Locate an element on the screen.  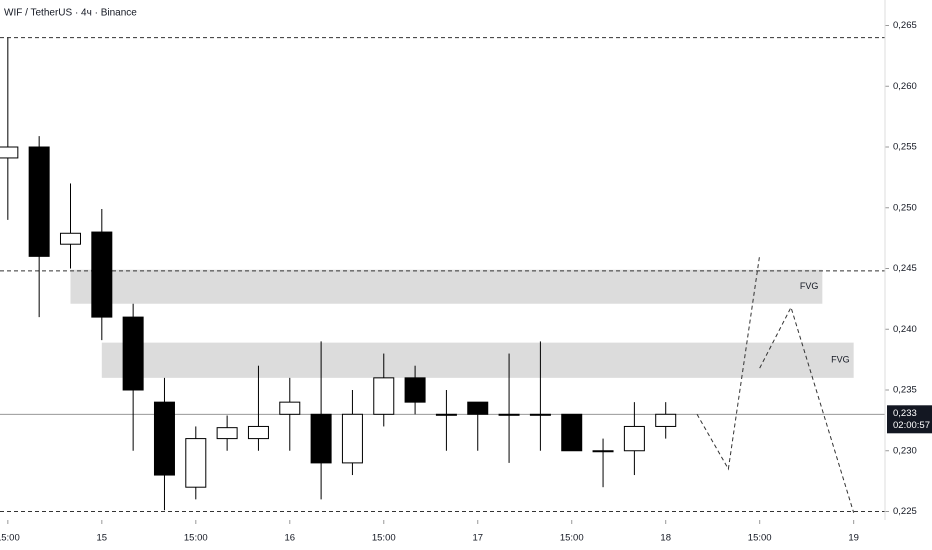
chart-title: WIF / TetherUS · 4ч · Binance is located at coordinates (70, 13).